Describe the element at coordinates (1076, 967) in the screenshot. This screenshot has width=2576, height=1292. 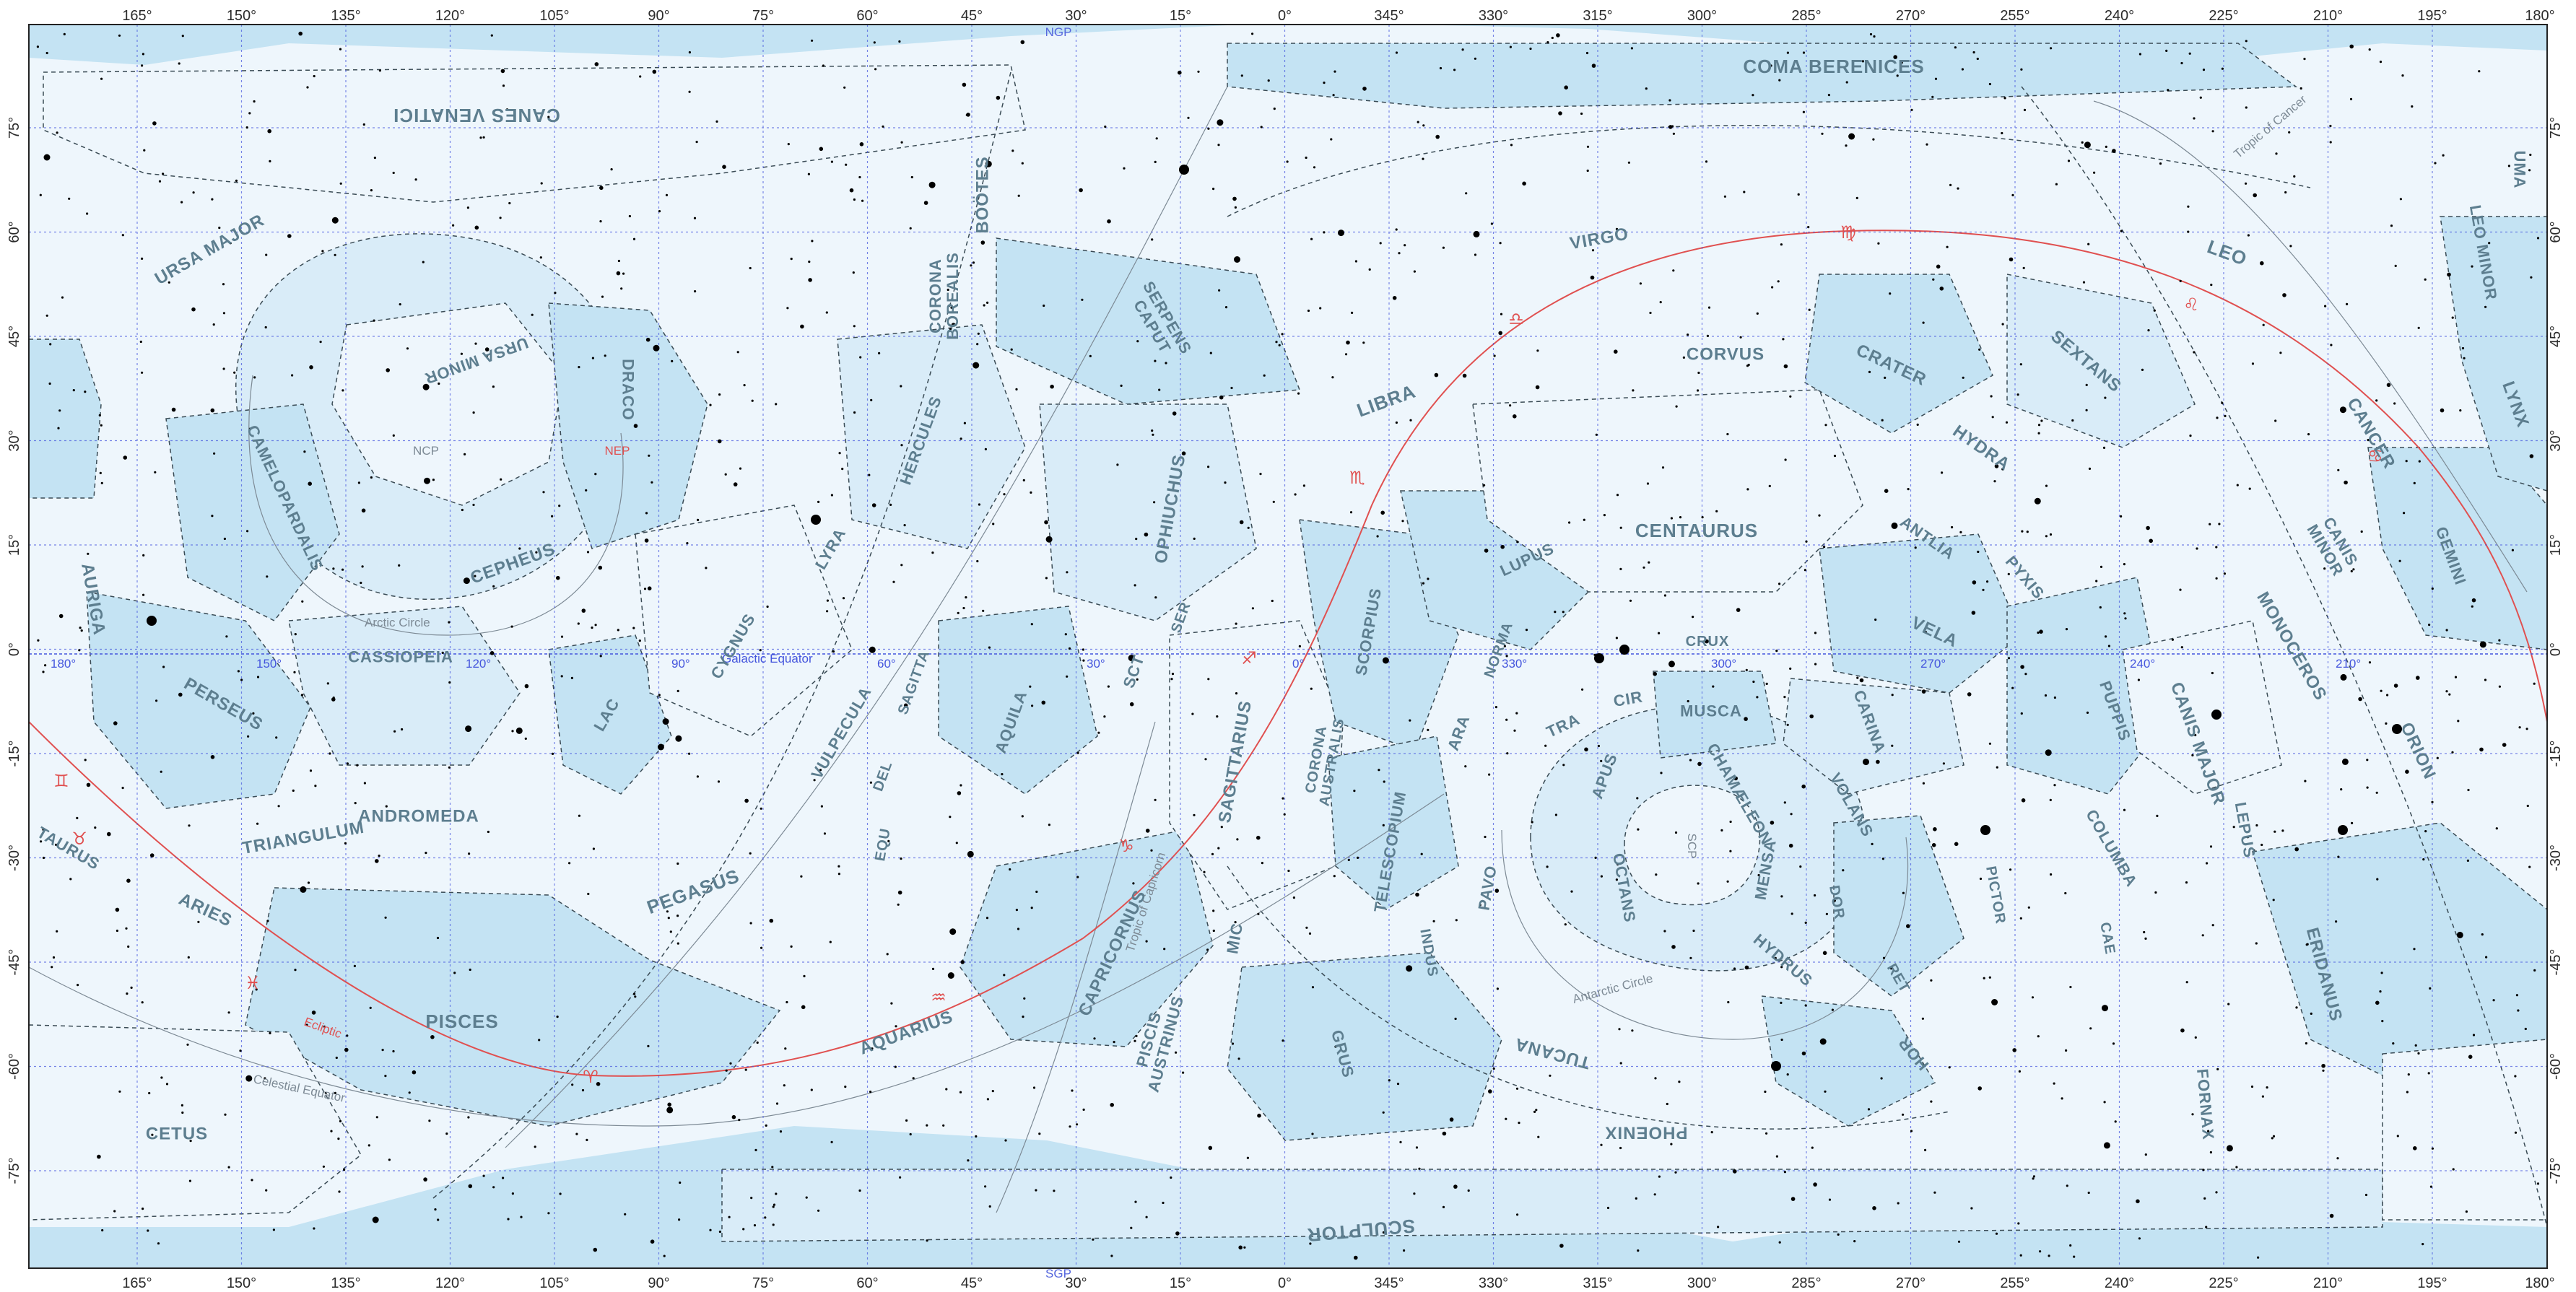
I see `tropic-capricorn-line` at that location.